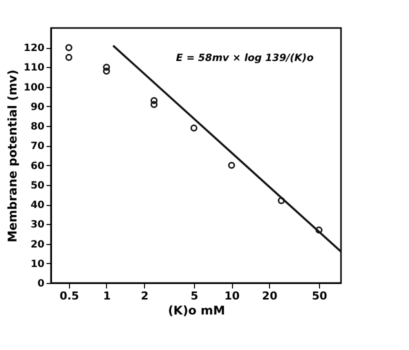 The width and height of the screenshot is (409, 350). Describe the element at coordinates (41, 284) in the screenshot. I see `y-tick-label: 0` at that location.